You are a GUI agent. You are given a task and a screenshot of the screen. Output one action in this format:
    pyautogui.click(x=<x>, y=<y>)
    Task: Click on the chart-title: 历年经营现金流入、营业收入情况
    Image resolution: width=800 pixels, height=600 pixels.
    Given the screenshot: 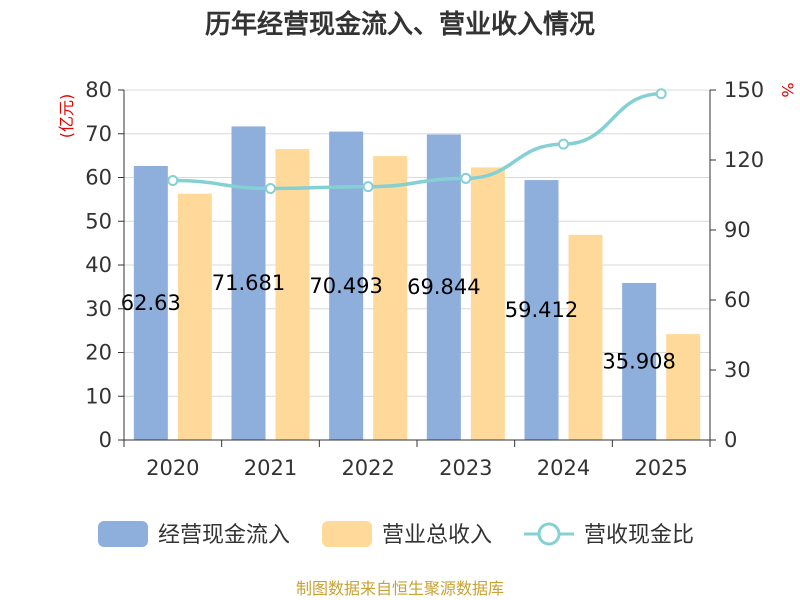 What is the action you would take?
    pyautogui.click(x=400, y=24)
    